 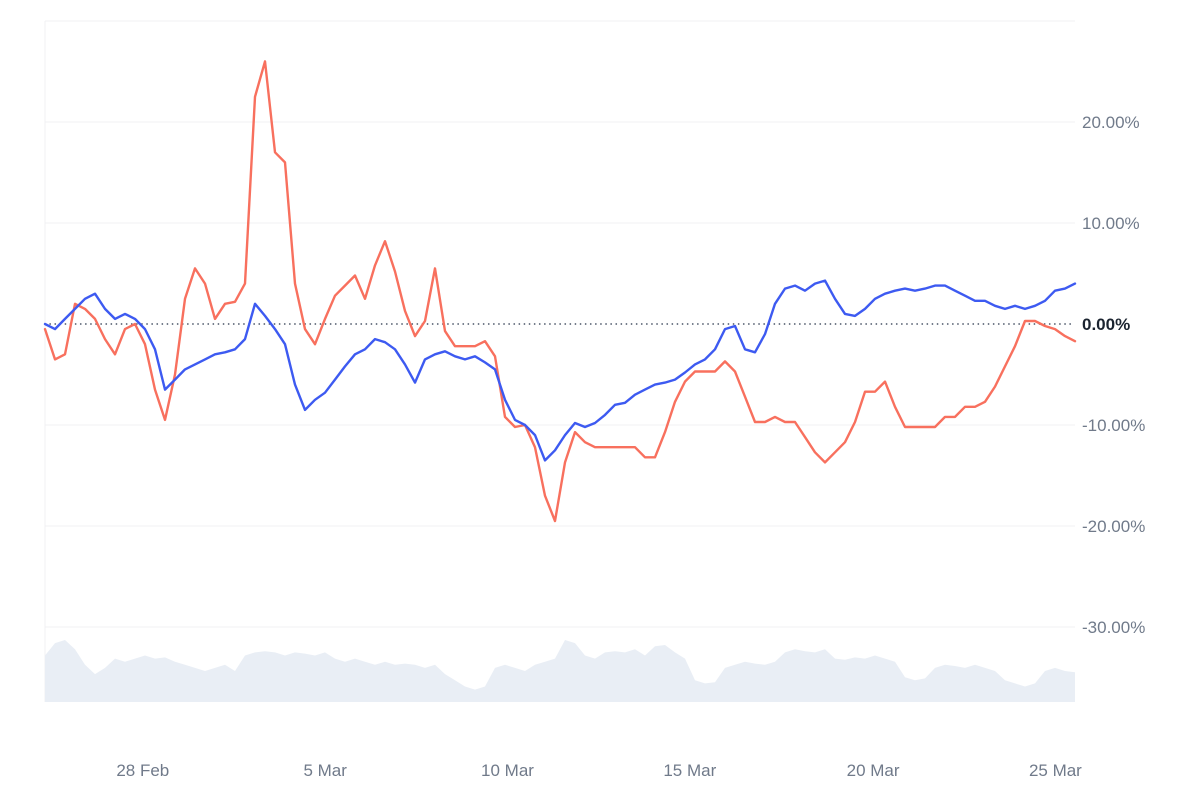 I want to click on x-tick-label: 5 Mar, so click(x=325, y=770).